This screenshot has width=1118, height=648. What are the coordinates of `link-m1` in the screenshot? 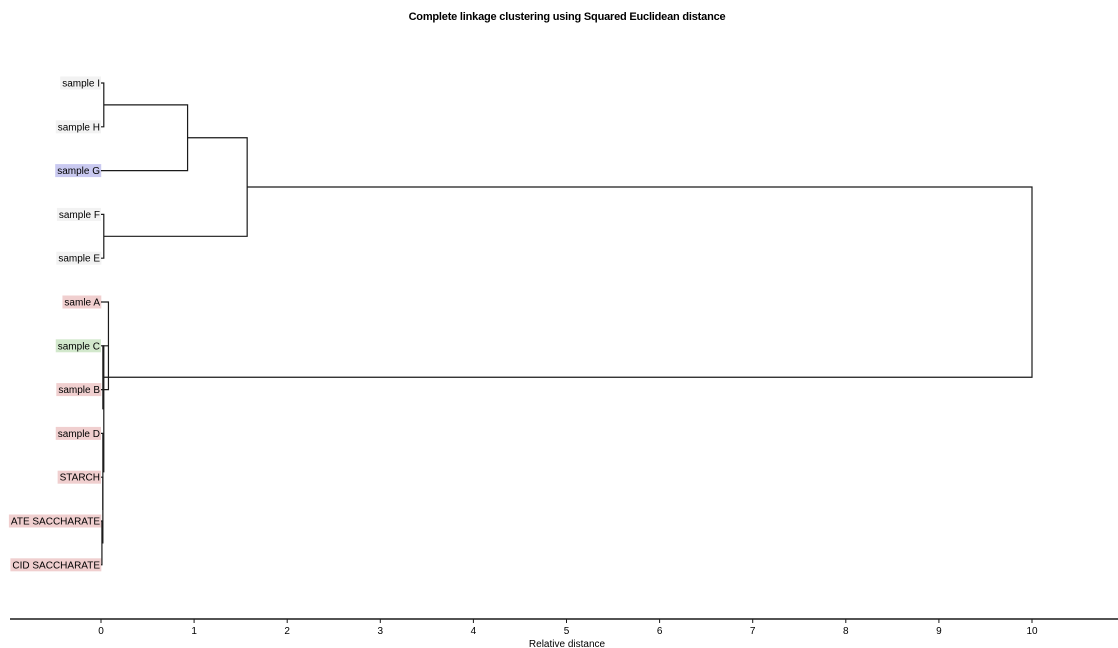 It's located at (103, 105).